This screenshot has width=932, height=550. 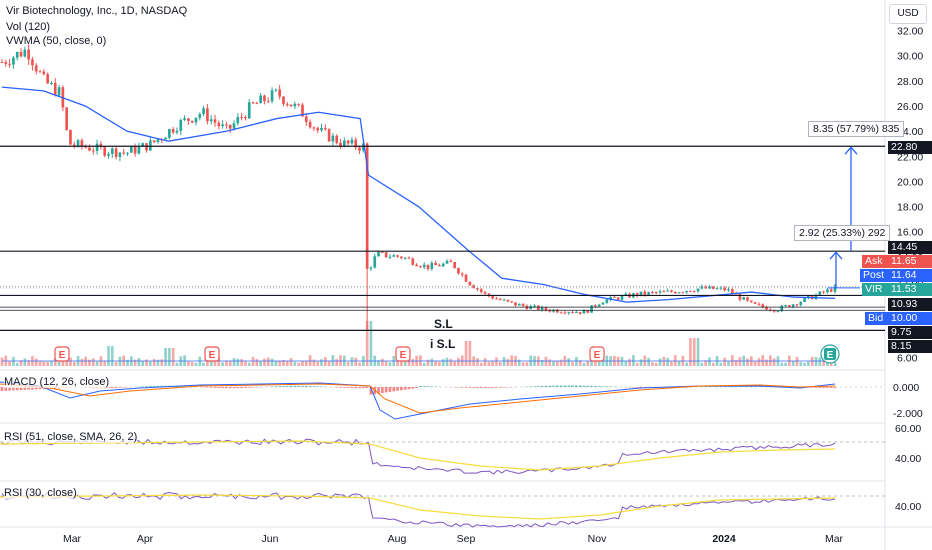 What do you see at coordinates (875, 289) in the screenshot?
I see `vir-label: VIR` at bounding box center [875, 289].